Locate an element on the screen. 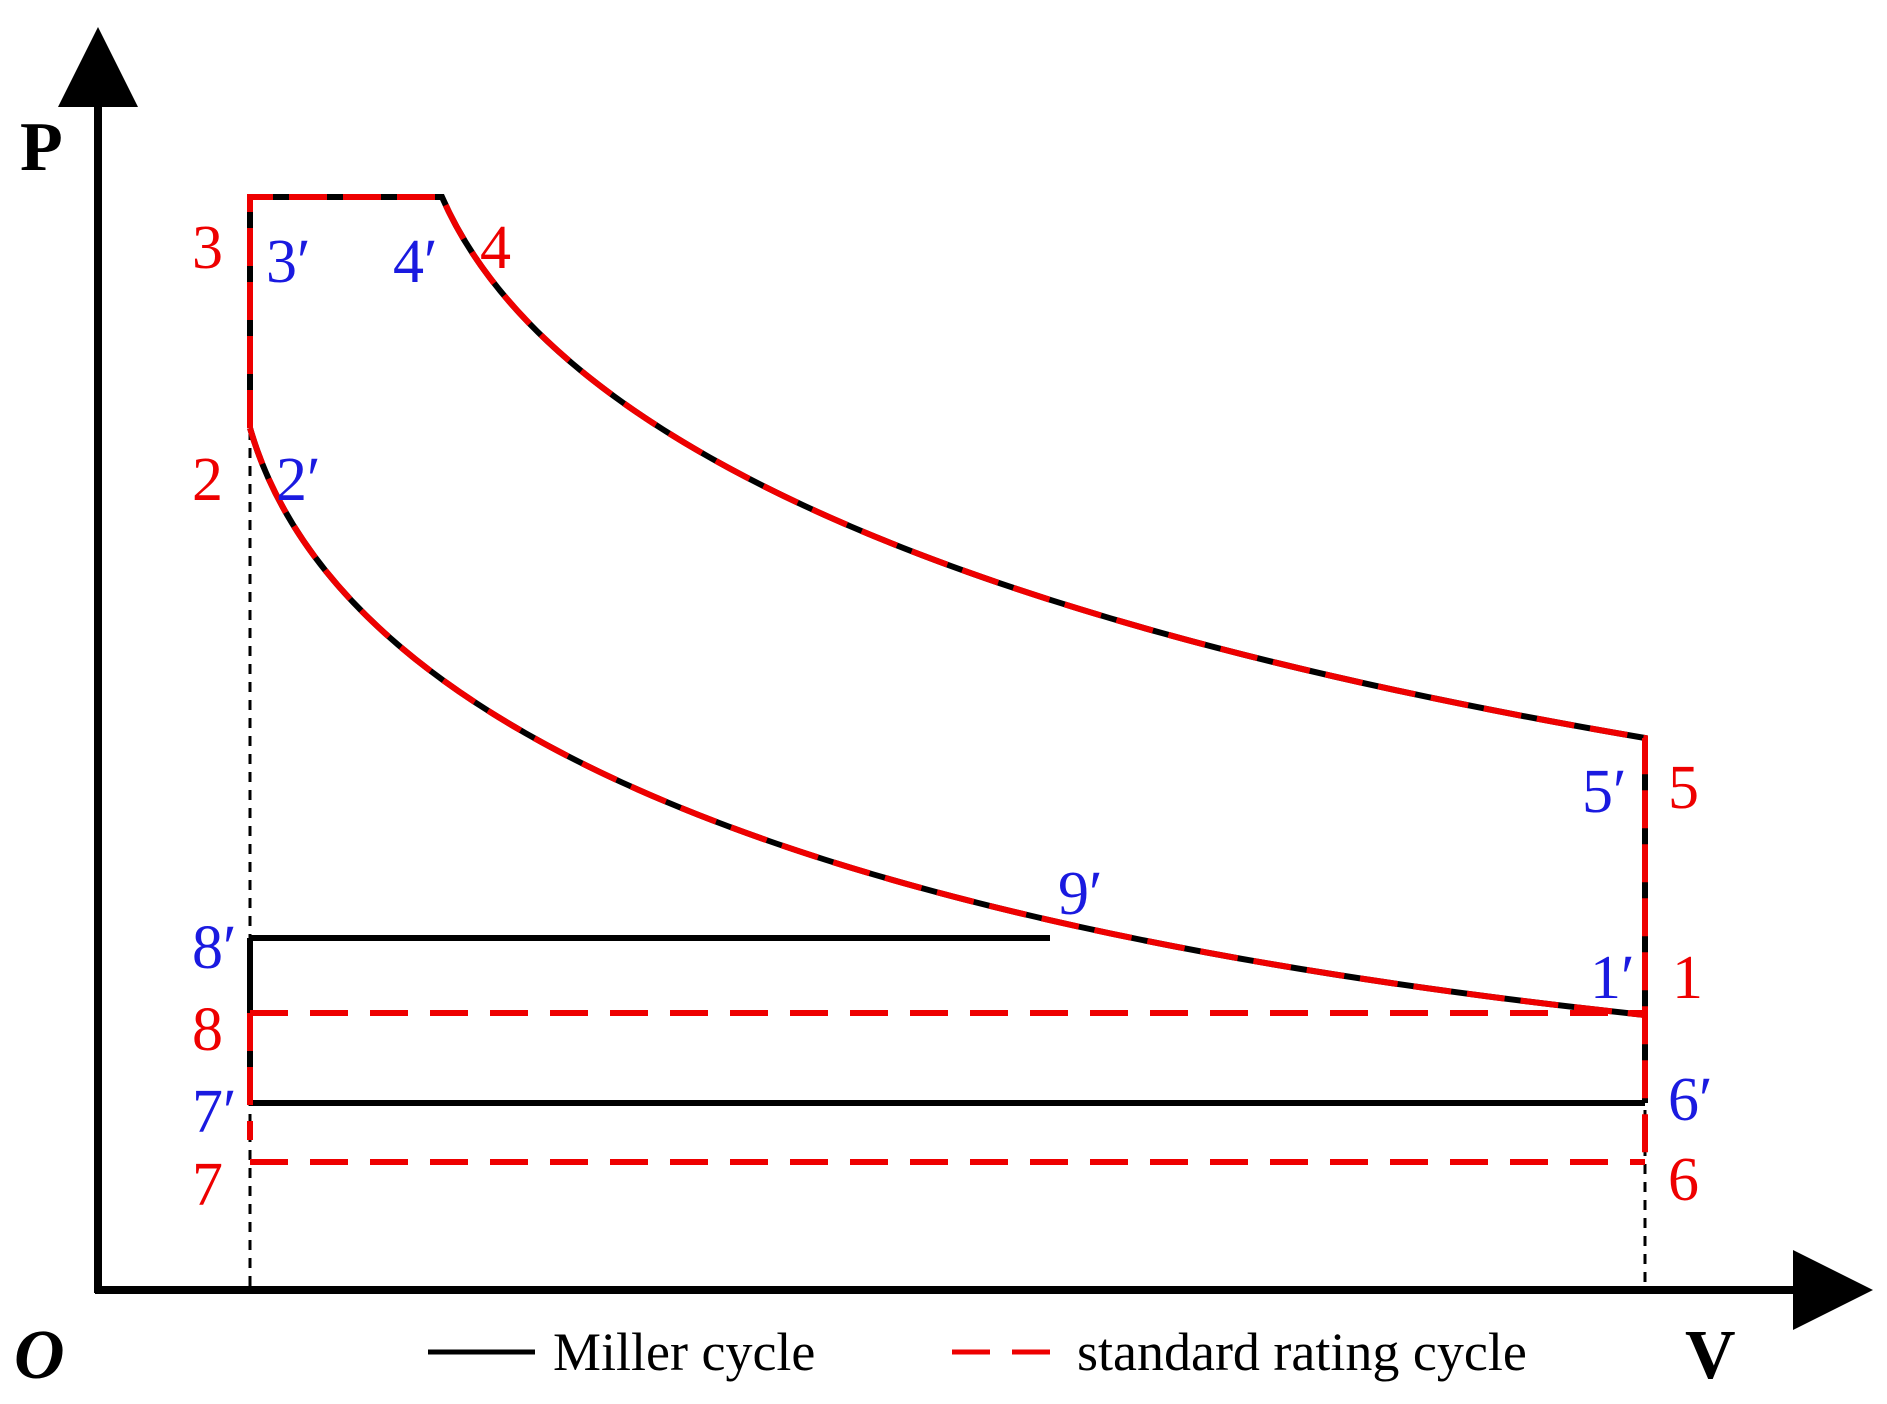 This screenshot has width=1887, height=1404. label-7: 7 is located at coordinates (207, 1185).